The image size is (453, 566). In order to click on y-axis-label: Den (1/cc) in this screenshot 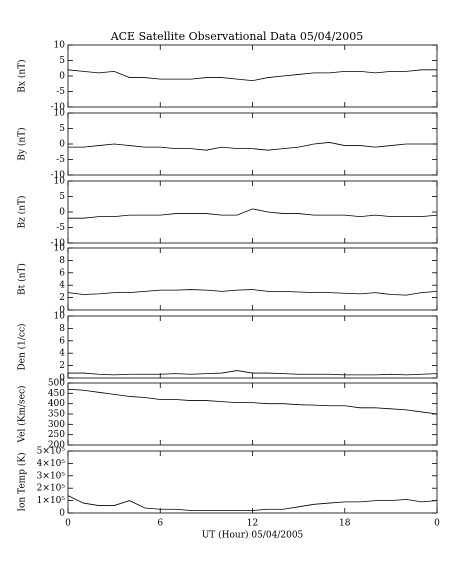, I will do `click(22, 346)`.